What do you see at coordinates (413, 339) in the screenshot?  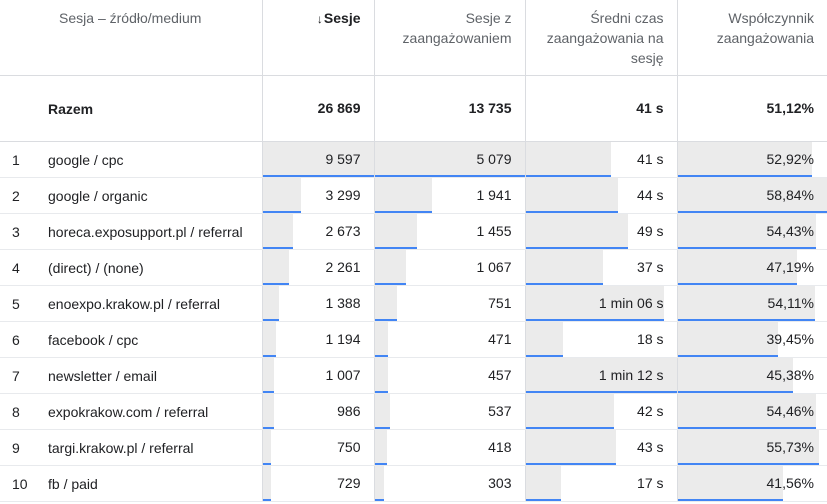 I see `table-row: 6 facebook / cpc 1 194 471 18 s 39,45%` at bounding box center [413, 339].